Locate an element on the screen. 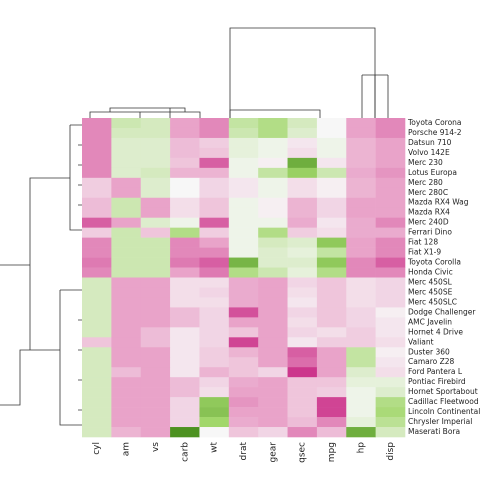  row-label: Merc 240D is located at coordinates (428, 222).